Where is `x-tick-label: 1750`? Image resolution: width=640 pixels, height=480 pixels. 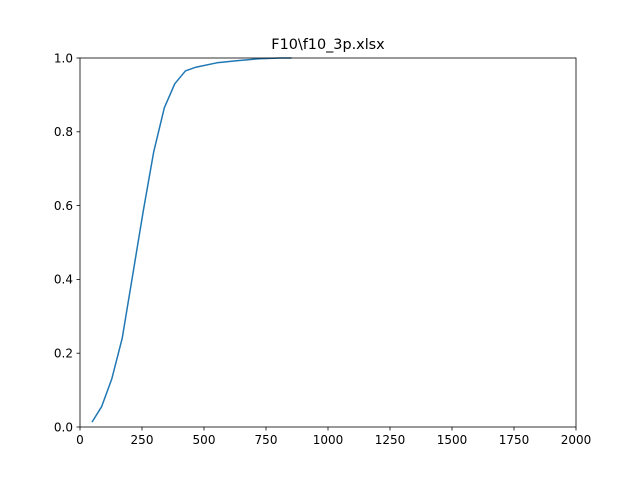
x-tick-label: 1750 is located at coordinates (514, 440).